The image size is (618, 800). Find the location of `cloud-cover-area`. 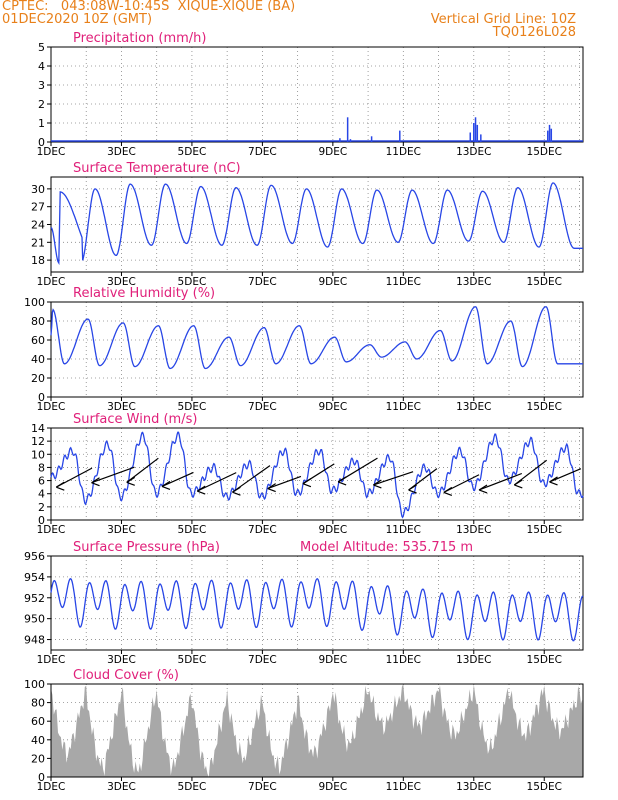

cloud-cover-area is located at coordinates (317, 730).